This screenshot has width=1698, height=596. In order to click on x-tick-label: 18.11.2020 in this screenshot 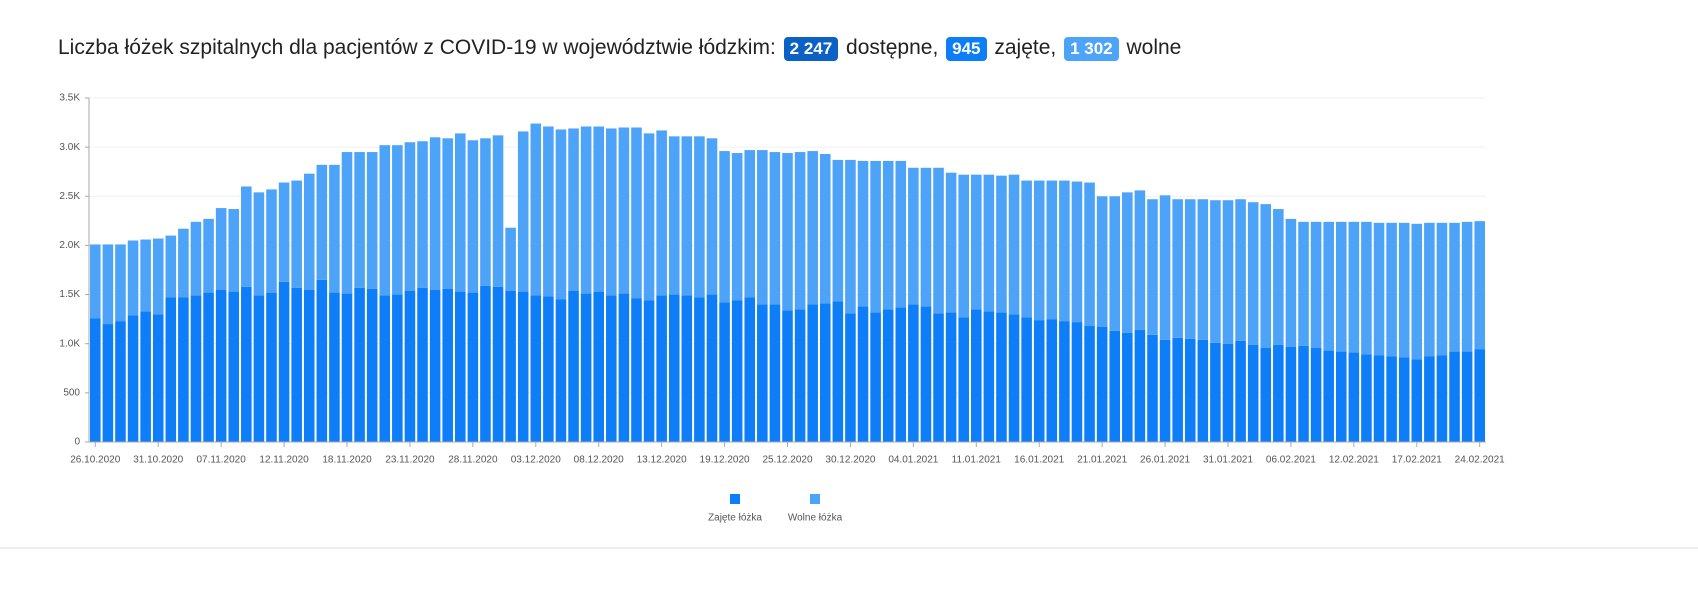, I will do `click(347, 460)`.